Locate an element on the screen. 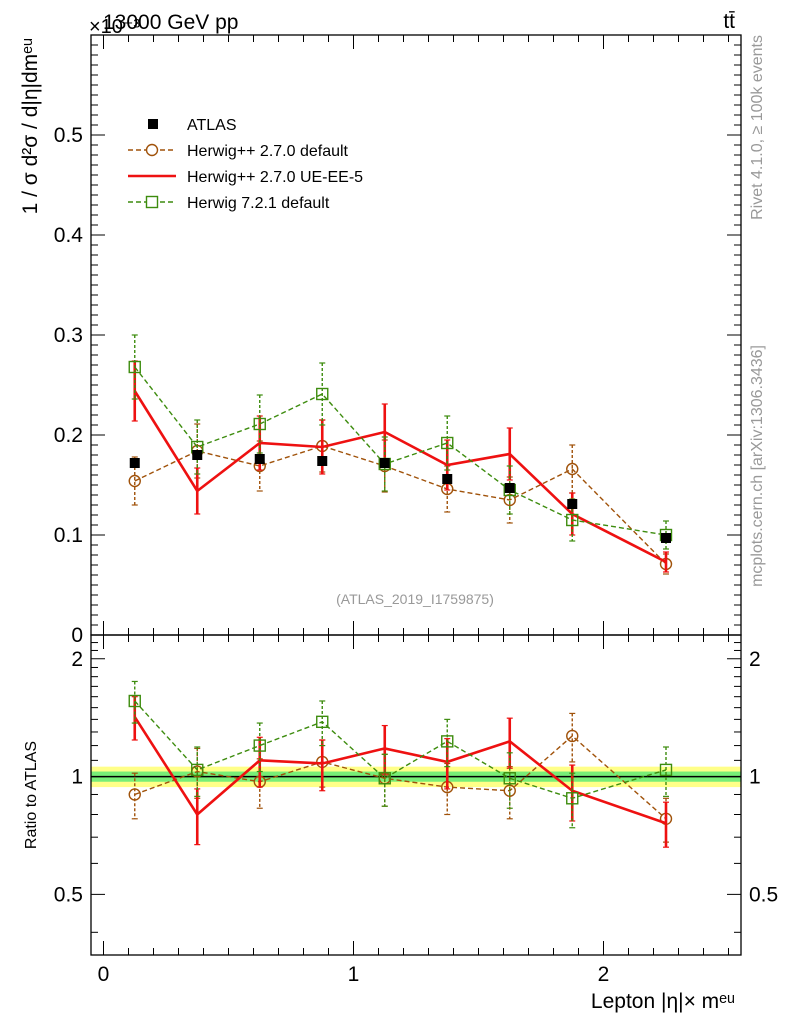  ratio-line-herwig_721_default is located at coordinates (400, 750).